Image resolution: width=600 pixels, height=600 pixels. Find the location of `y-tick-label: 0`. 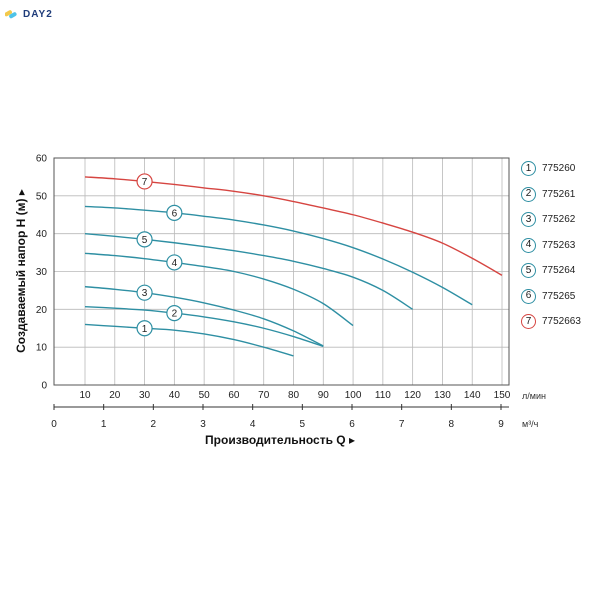

y-tick-label: 0 is located at coordinates (44, 386).